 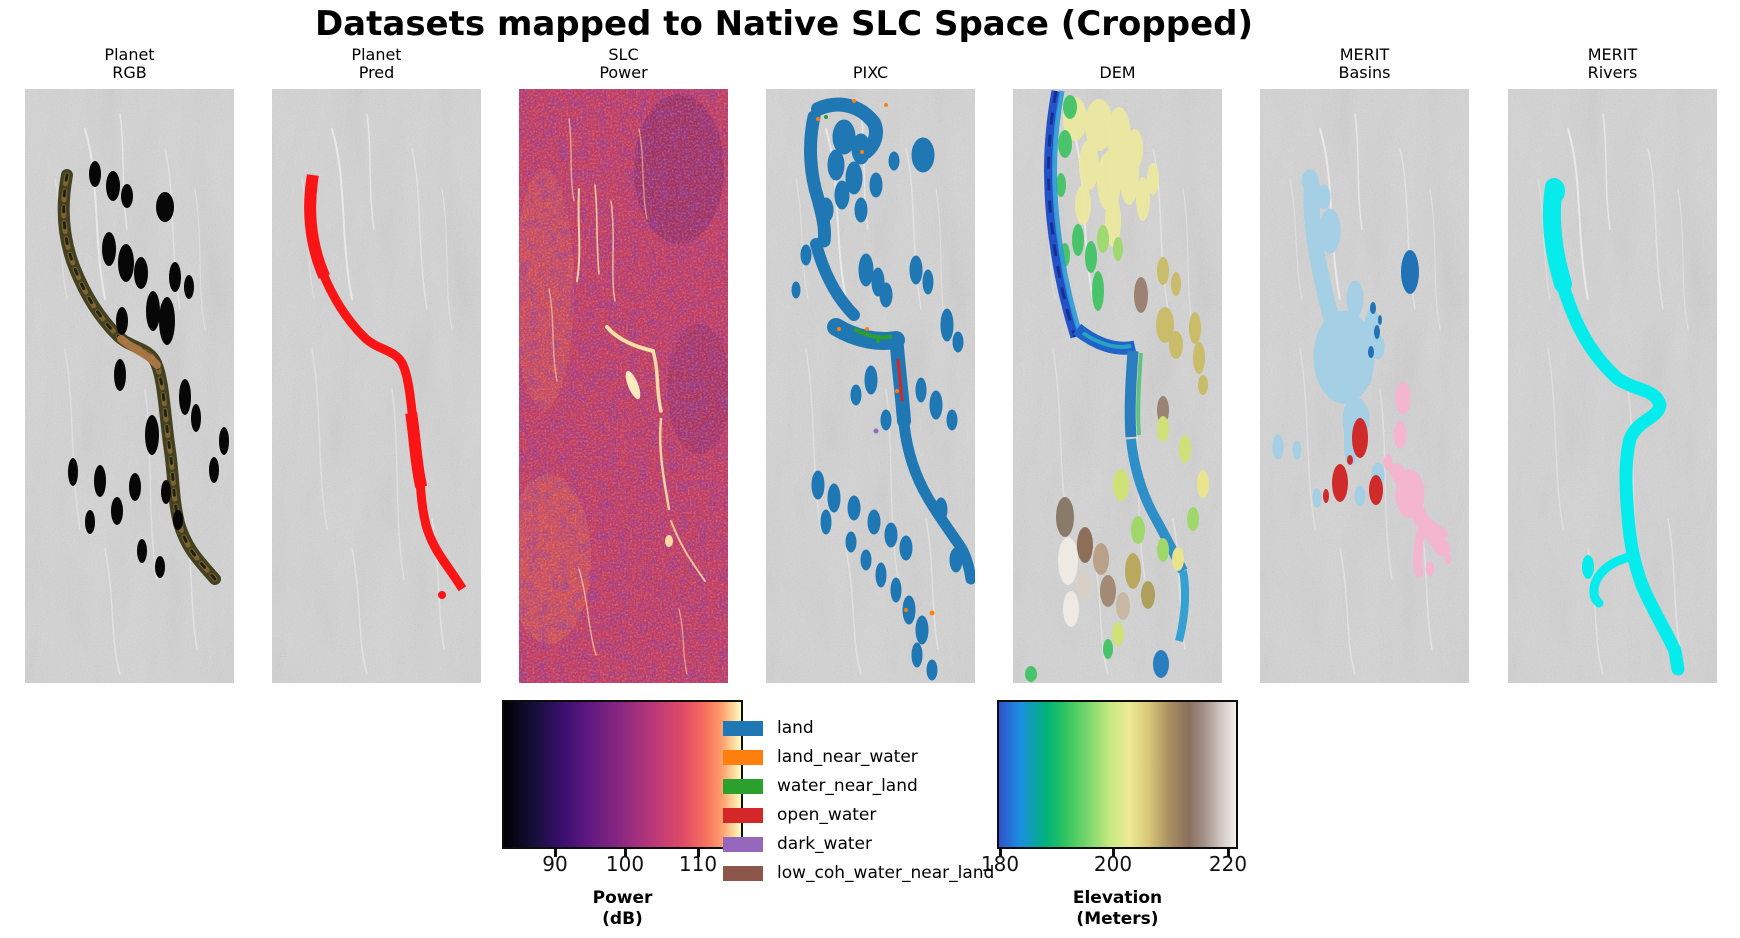 I want to click on power-tick-label-100: 100, so click(x=625, y=864).